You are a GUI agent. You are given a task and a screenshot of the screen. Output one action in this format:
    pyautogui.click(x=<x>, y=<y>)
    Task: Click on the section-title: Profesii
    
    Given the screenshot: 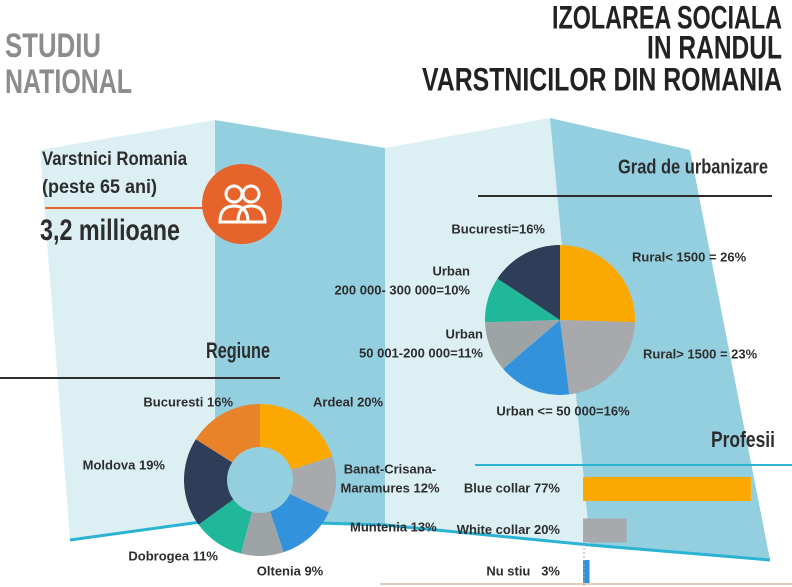 What is the action you would take?
    pyautogui.click(x=743, y=439)
    